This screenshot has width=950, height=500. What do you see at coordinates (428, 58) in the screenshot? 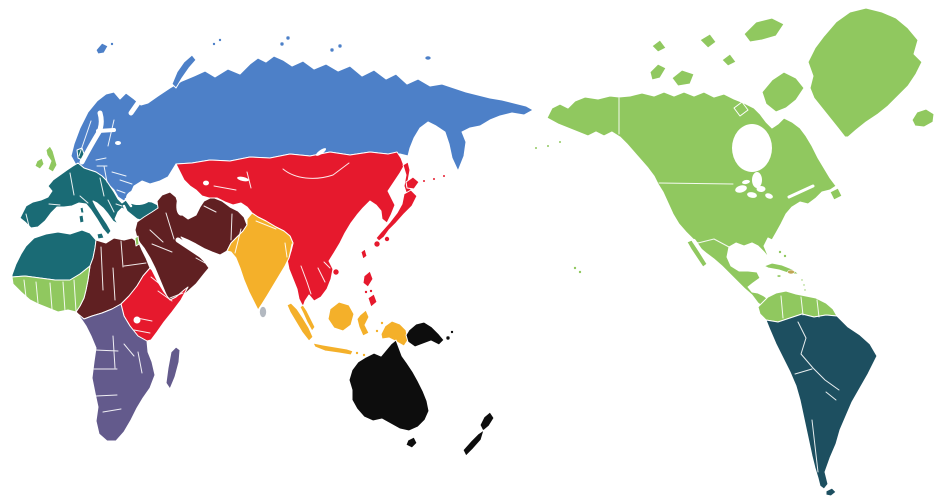
I see `wrangel-island` at bounding box center [428, 58].